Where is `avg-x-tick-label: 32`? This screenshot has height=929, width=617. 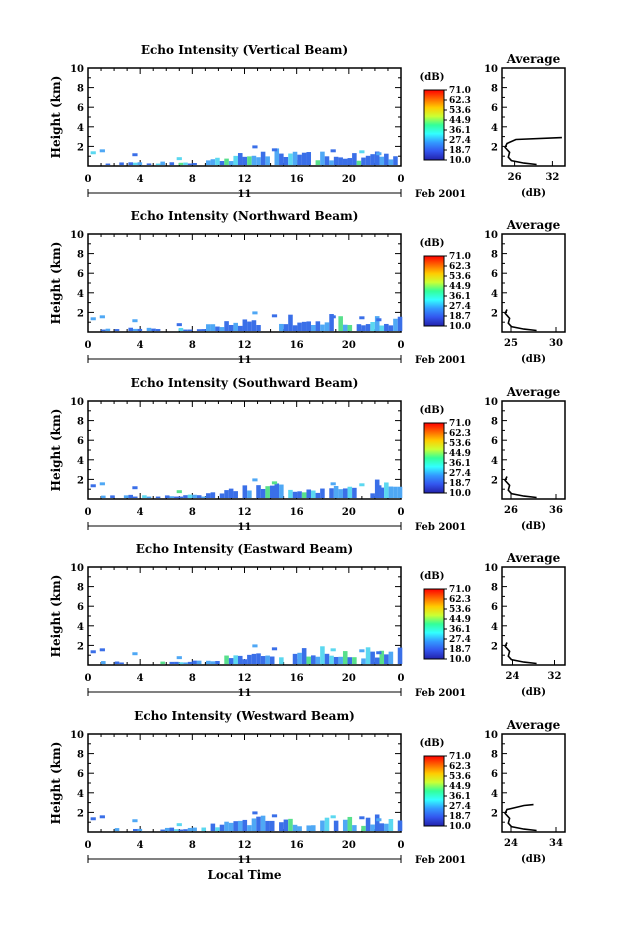 avg-x-tick-label: 32 is located at coordinates (552, 177).